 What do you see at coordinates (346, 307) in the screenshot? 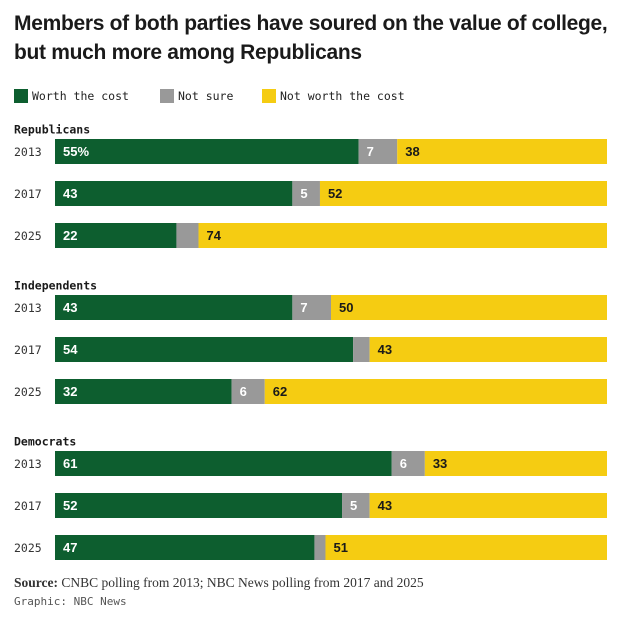
I see `data-label-not-worth: 50` at bounding box center [346, 307].